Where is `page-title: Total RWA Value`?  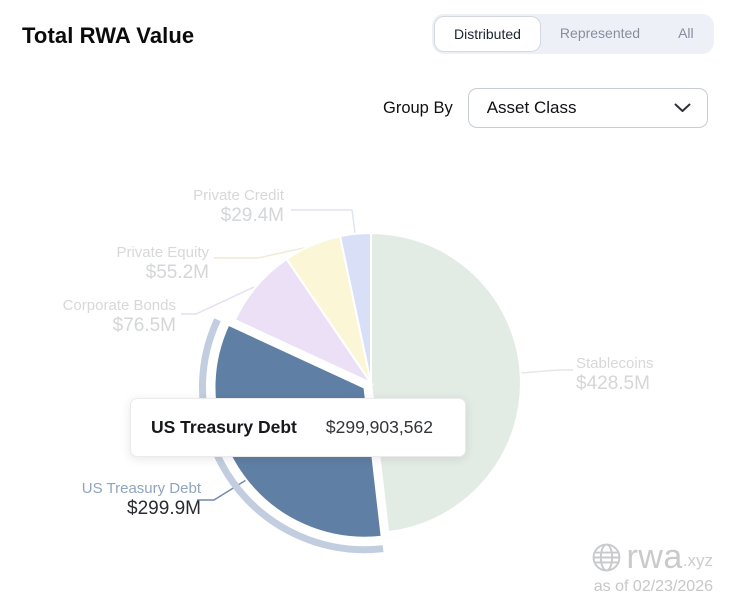 page-title: Total RWA Value is located at coordinates (108, 35).